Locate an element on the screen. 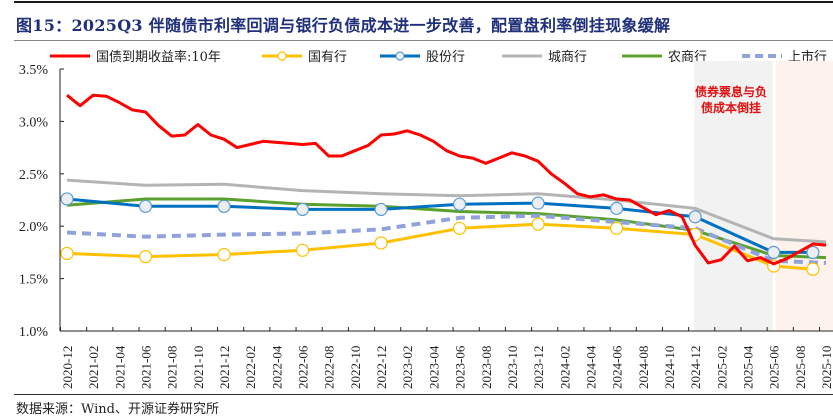 Image resolution: width=833 pixels, height=419 pixels. x-tick-label: 2024-06 is located at coordinates (617, 367).